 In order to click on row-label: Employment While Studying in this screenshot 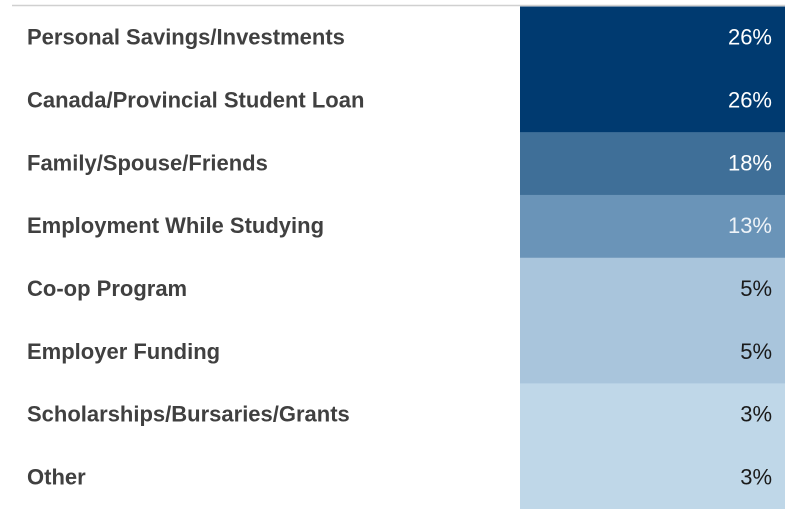, I will do `click(175, 225)`.